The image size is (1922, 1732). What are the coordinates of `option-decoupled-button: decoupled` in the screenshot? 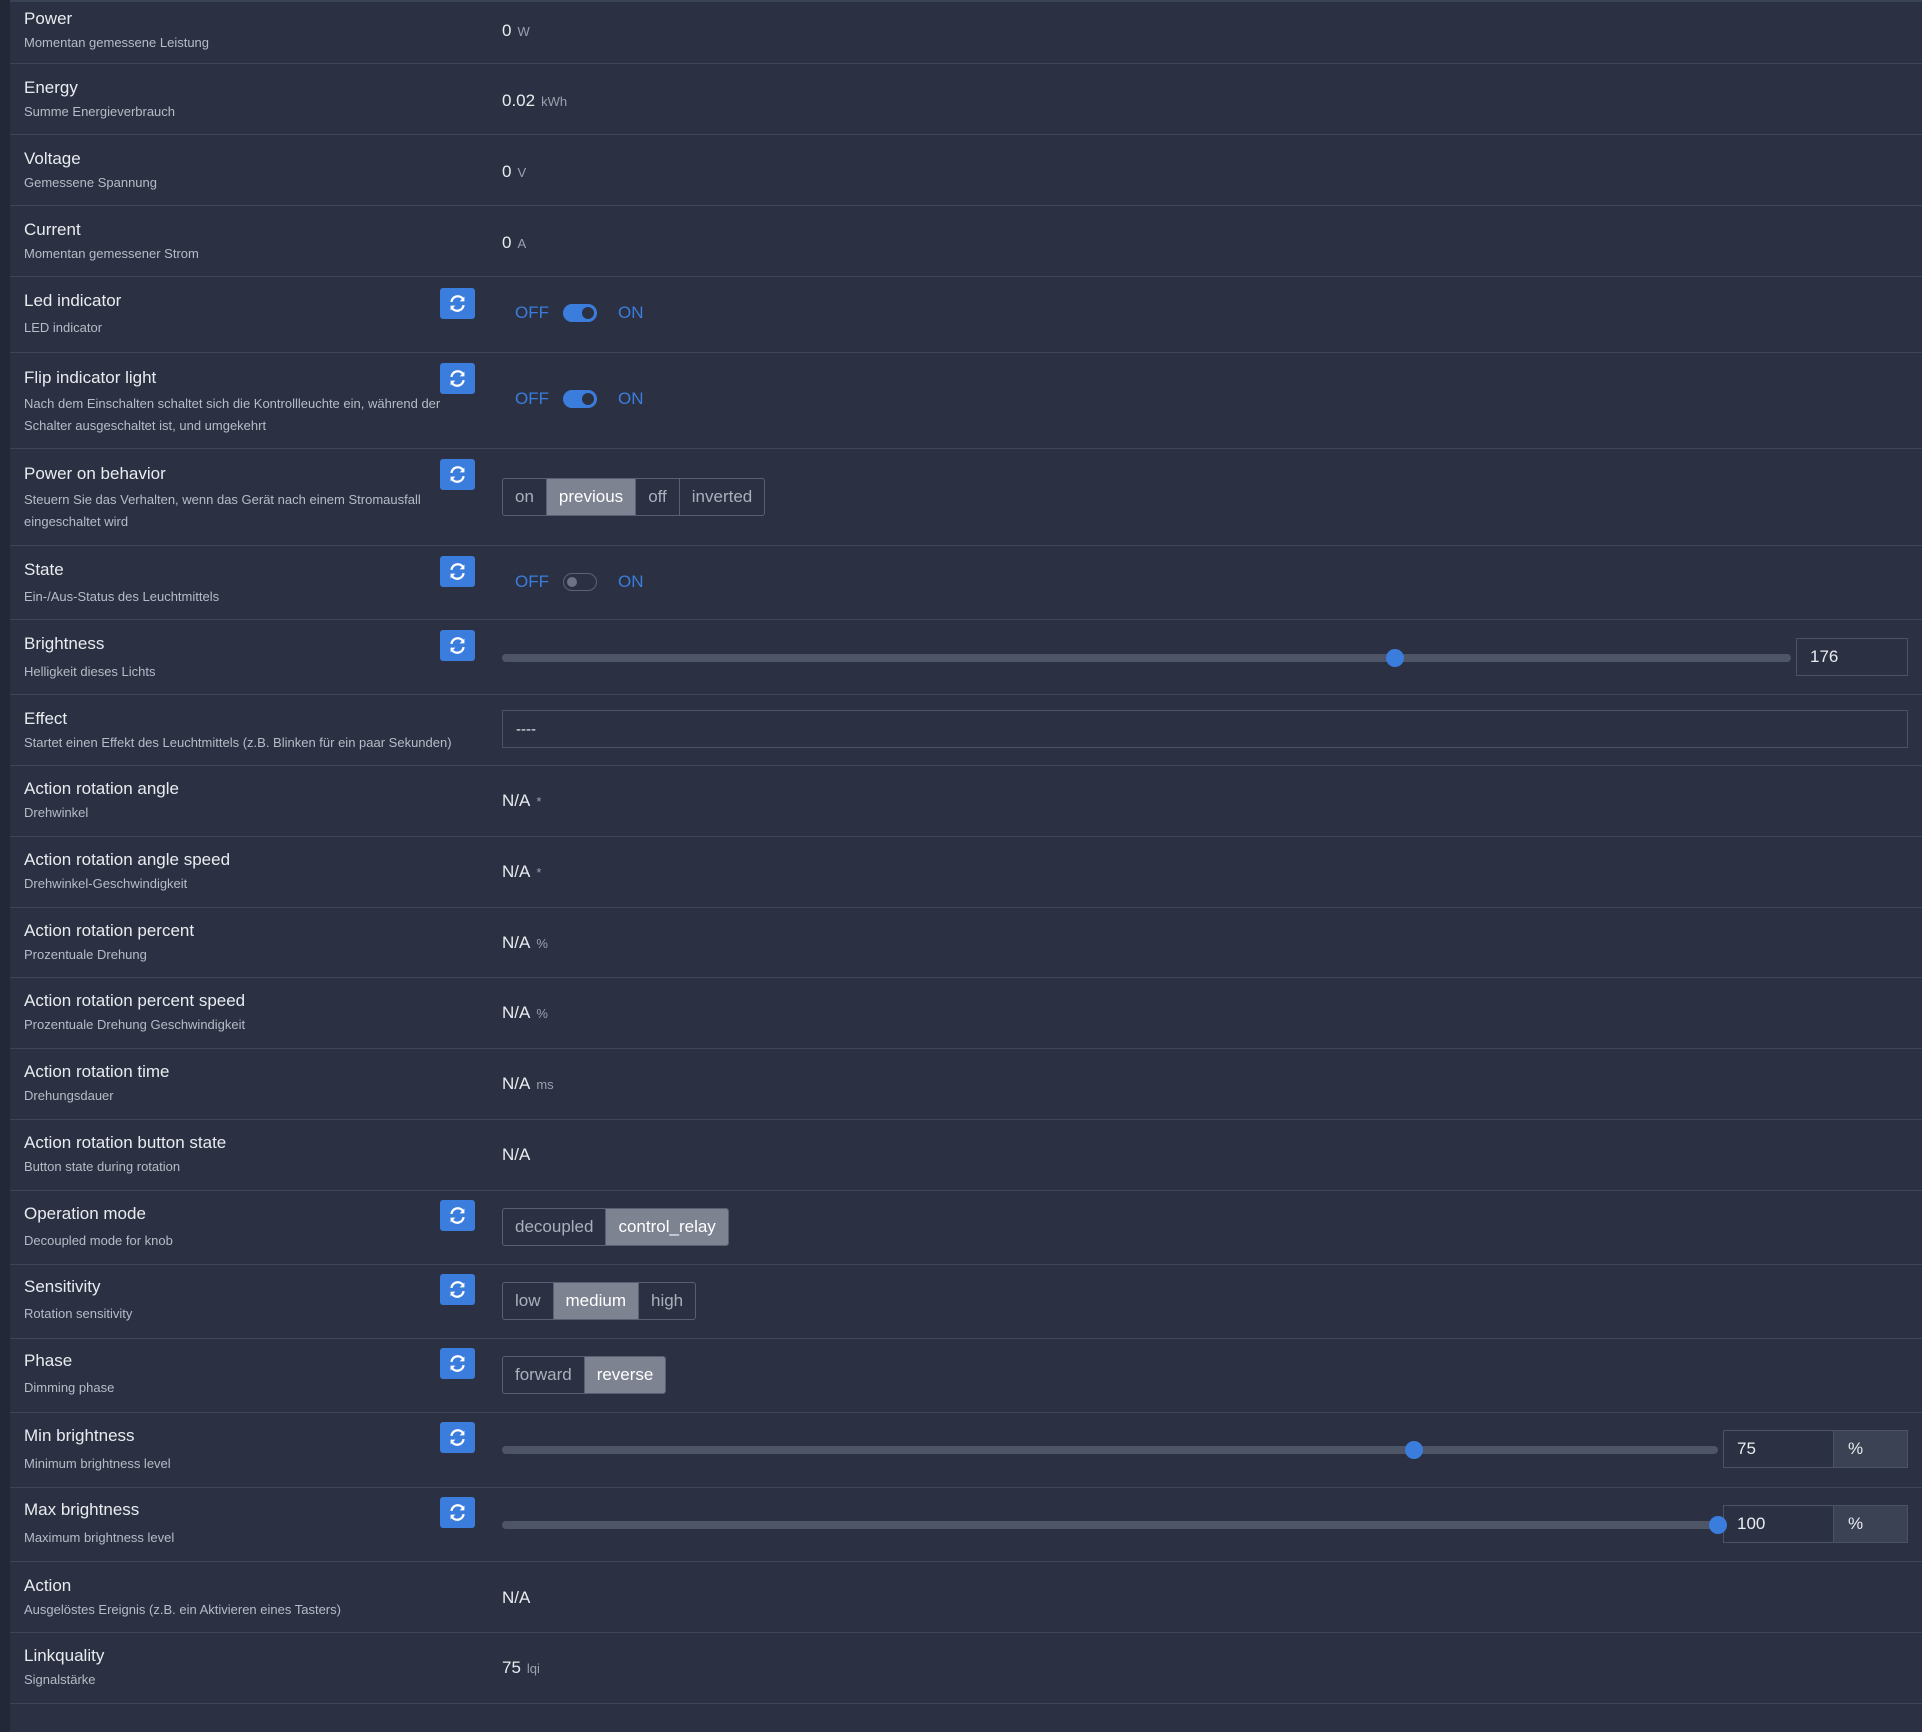 It's located at (554, 1226).